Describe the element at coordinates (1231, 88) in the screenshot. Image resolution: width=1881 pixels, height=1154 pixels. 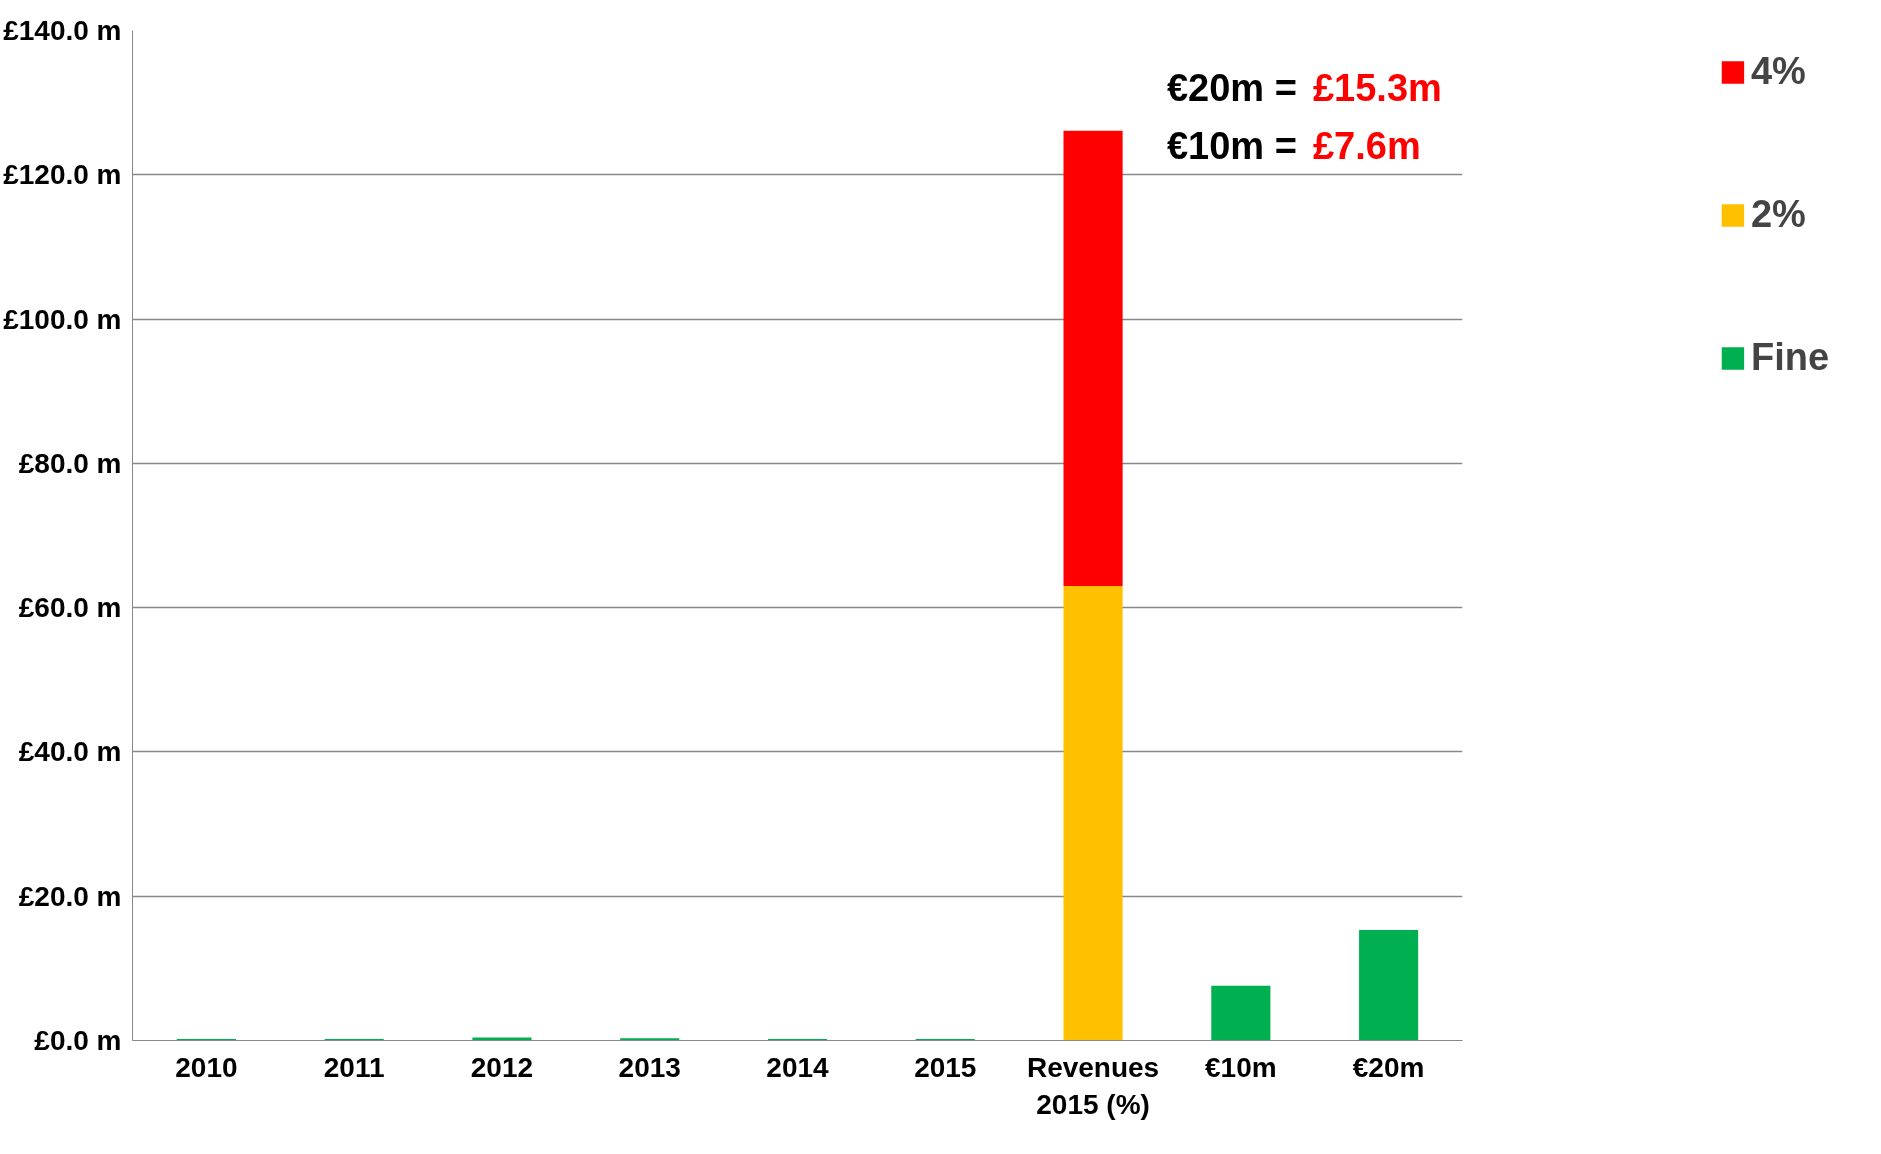
I see `annotation: €20m =` at that location.